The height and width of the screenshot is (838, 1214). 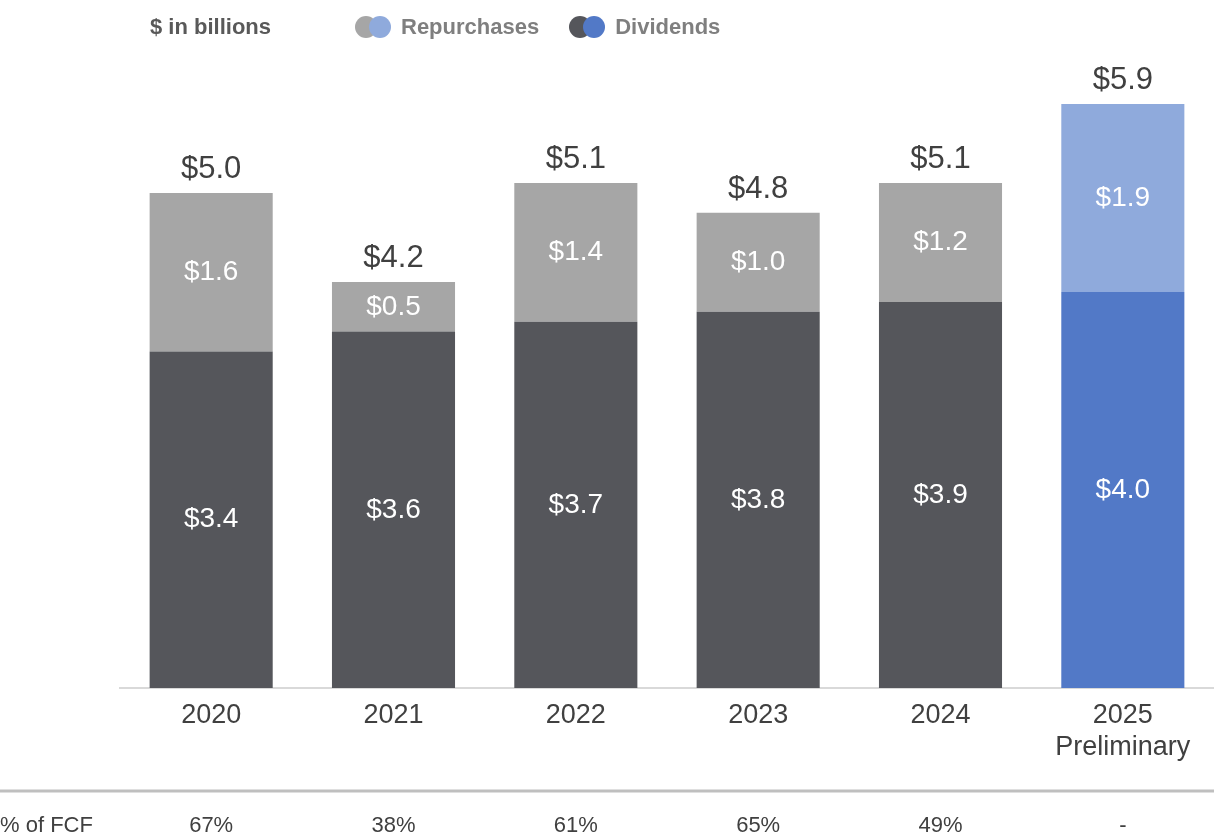 I want to click on x-tick-label: 2024, so click(x=940, y=713).